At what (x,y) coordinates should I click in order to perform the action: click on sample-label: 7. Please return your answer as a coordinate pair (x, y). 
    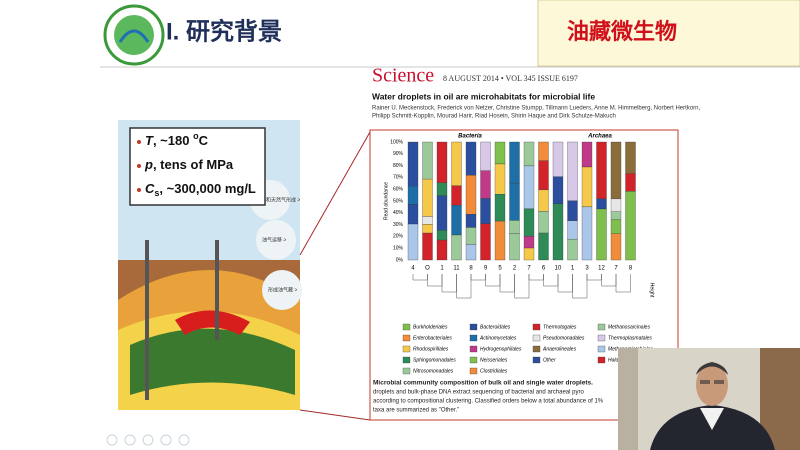
    Looking at the image, I should click on (529, 269).